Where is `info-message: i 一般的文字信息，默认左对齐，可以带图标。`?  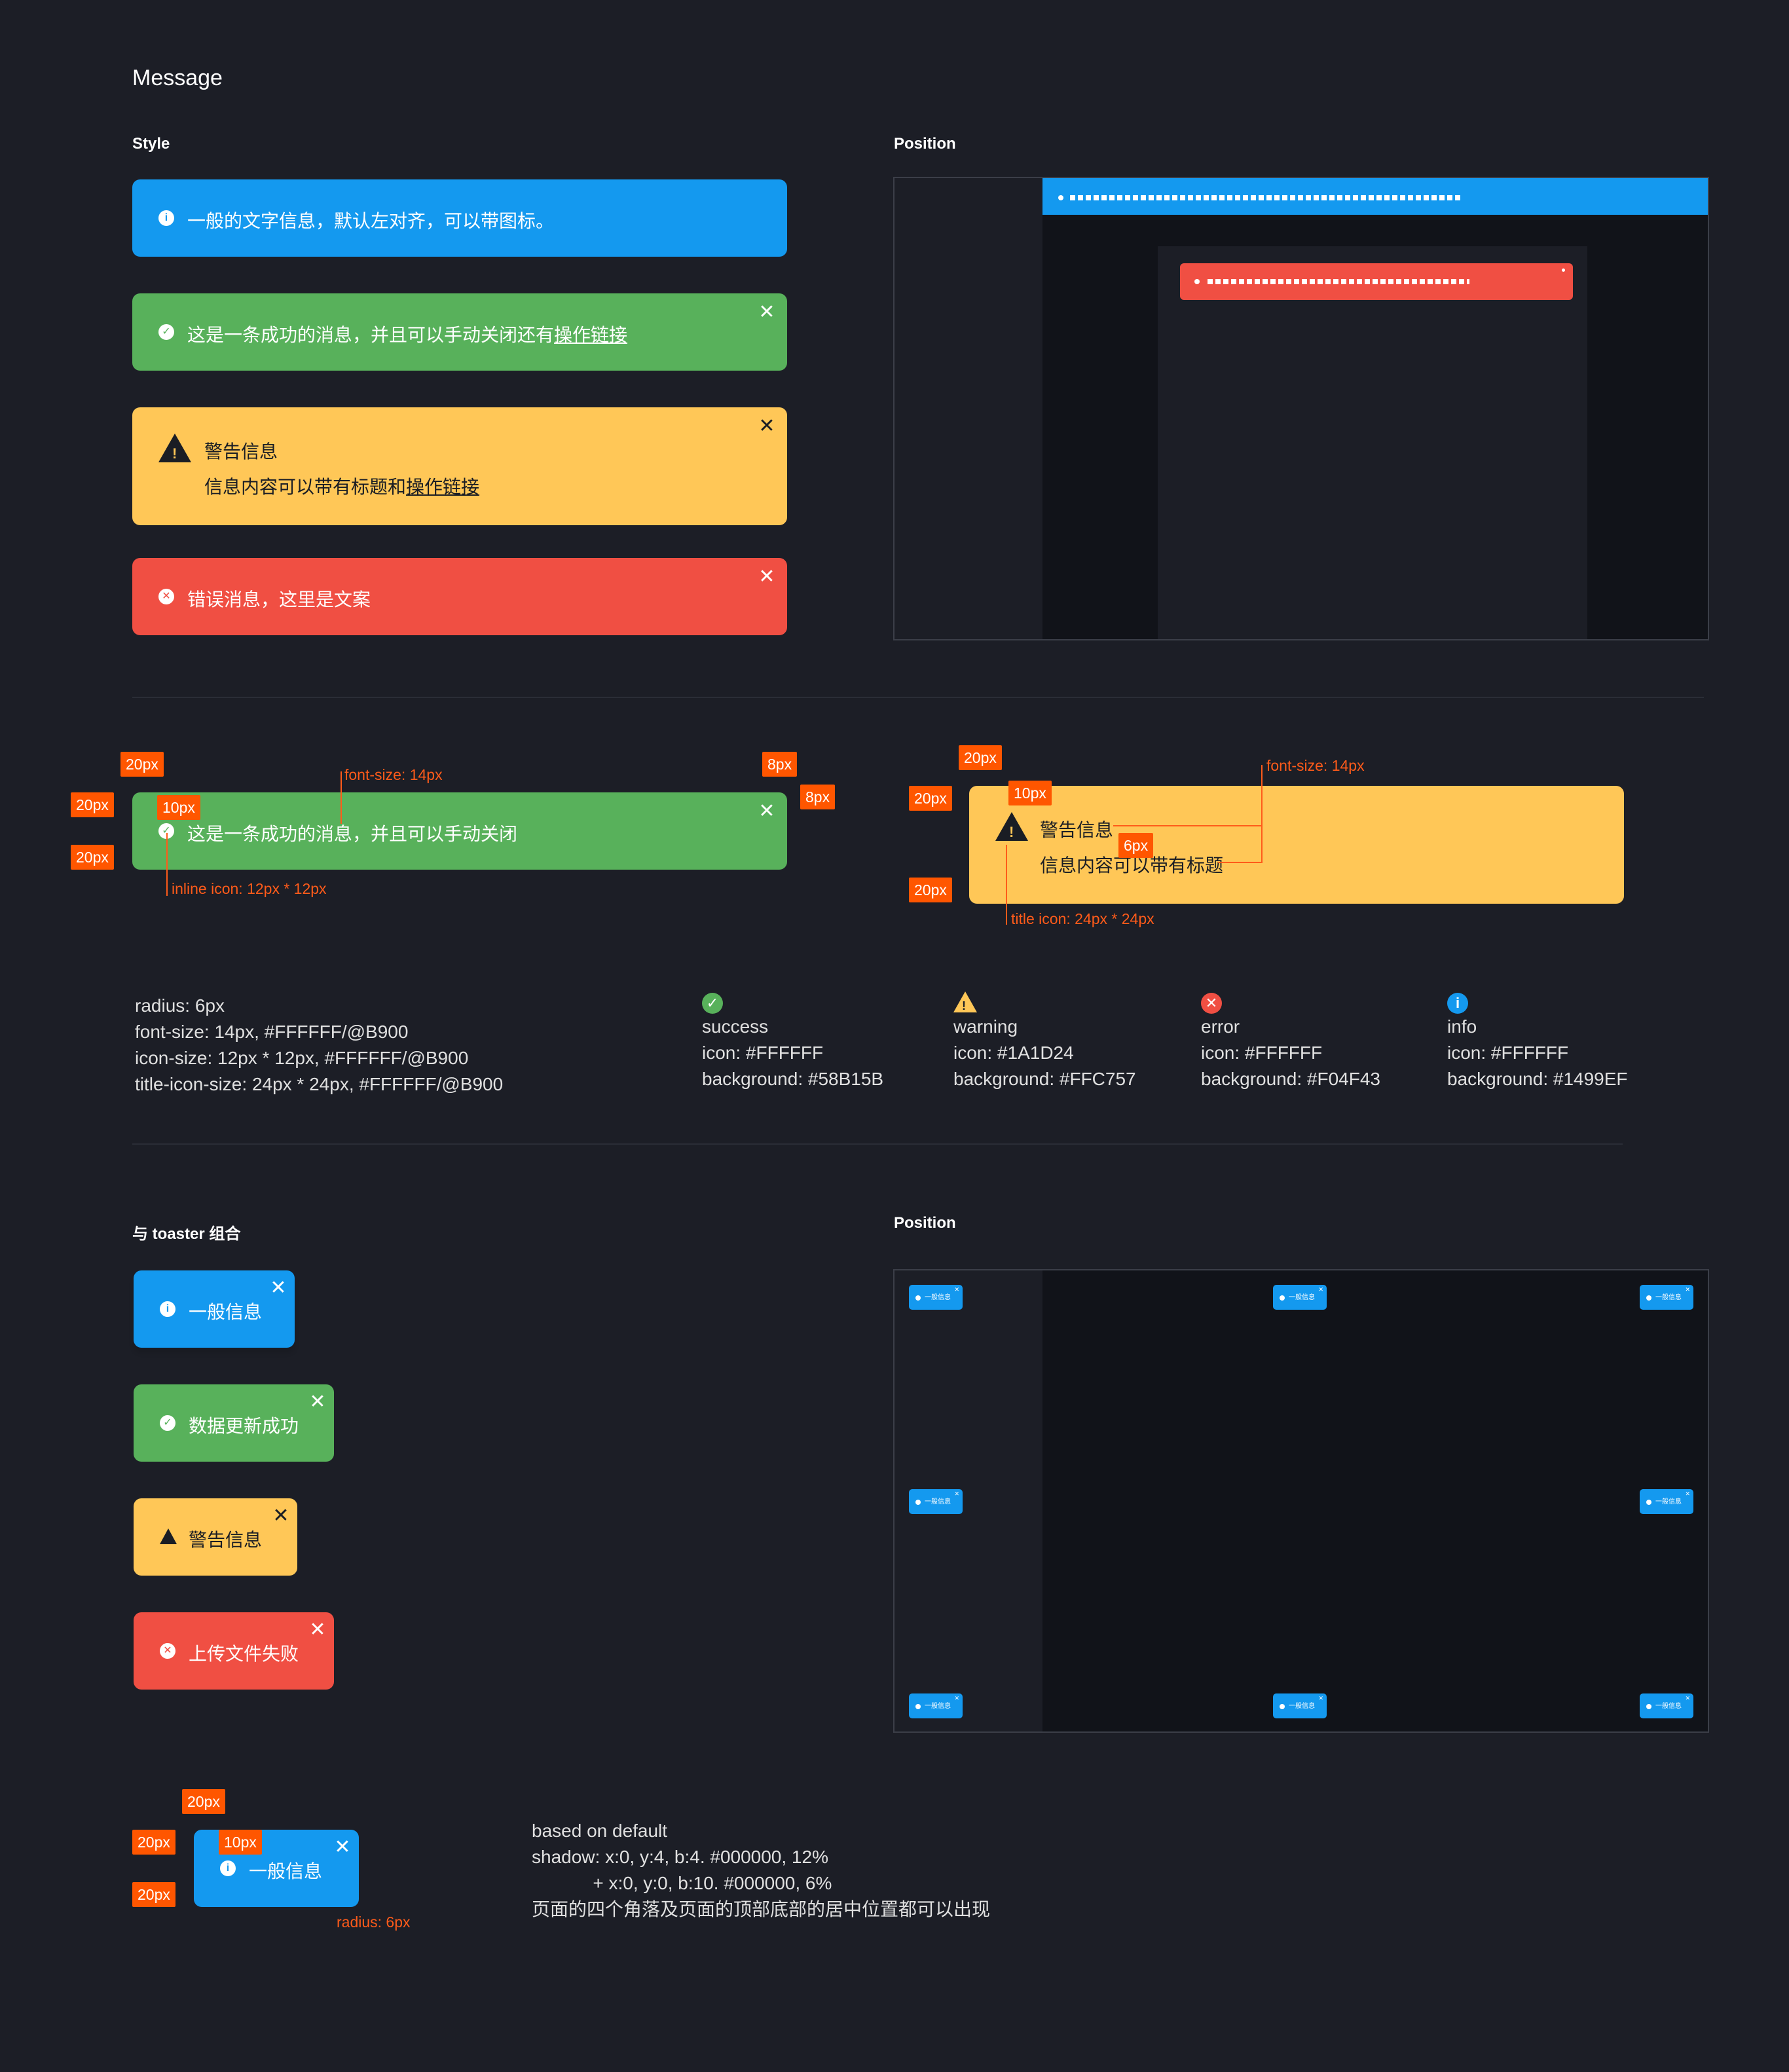 info-message: i 一般的文字信息，默认左对齐，可以带图标。 is located at coordinates (459, 218).